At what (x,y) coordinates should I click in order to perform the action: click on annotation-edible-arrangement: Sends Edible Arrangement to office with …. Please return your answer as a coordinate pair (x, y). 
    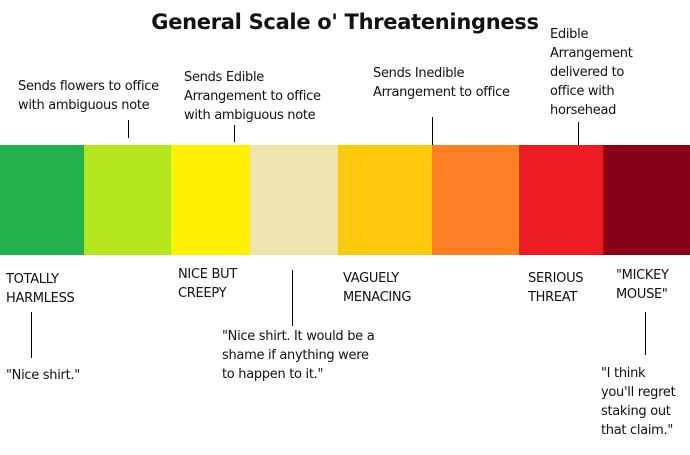
    Looking at the image, I should click on (252, 96).